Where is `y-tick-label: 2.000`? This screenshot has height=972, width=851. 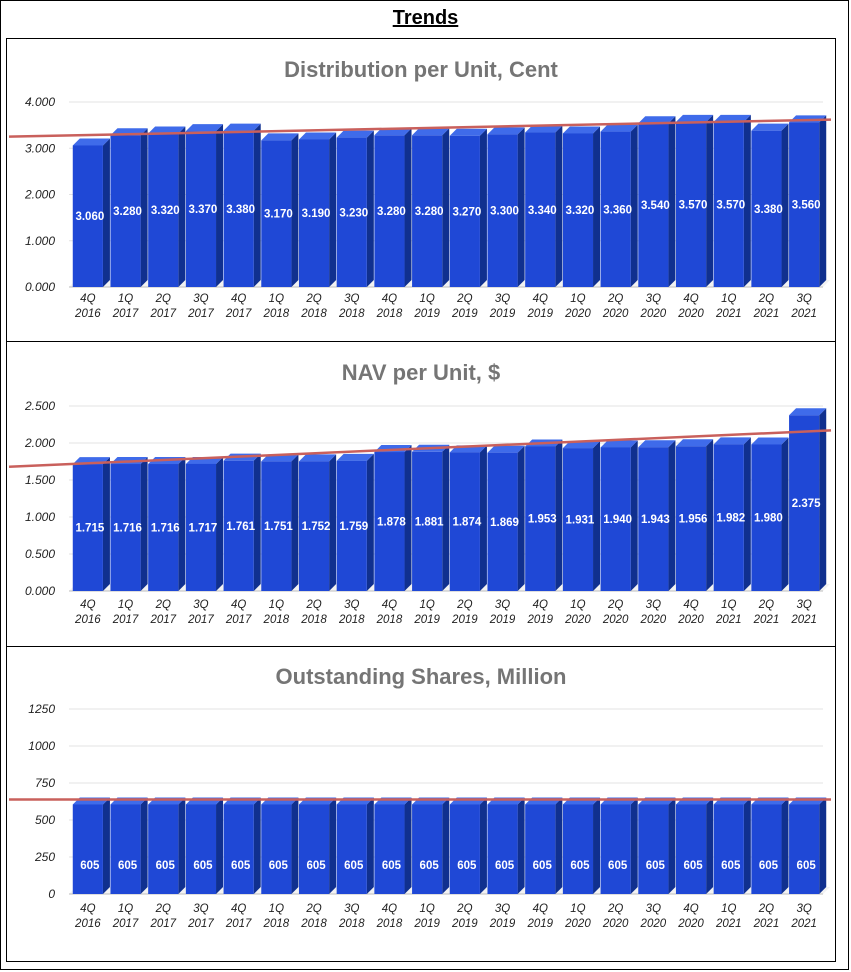 y-tick-label: 2.000 is located at coordinates (39, 195).